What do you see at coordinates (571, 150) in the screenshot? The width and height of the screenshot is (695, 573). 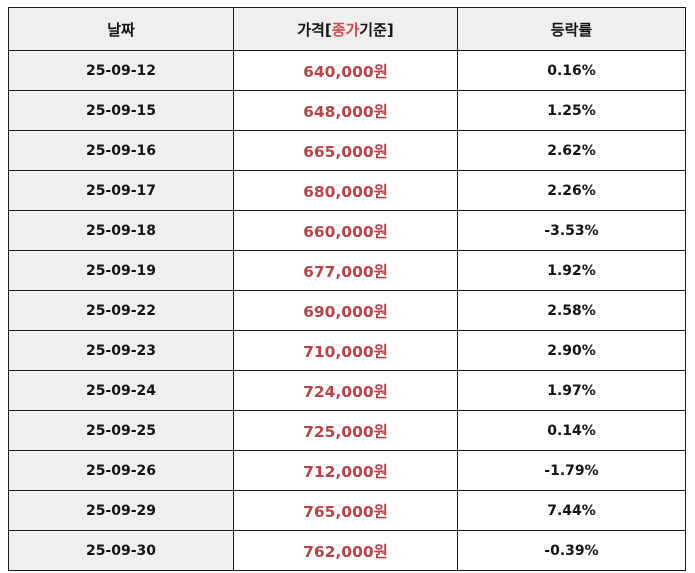 I see `change-cell: 2.62%` at bounding box center [571, 150].